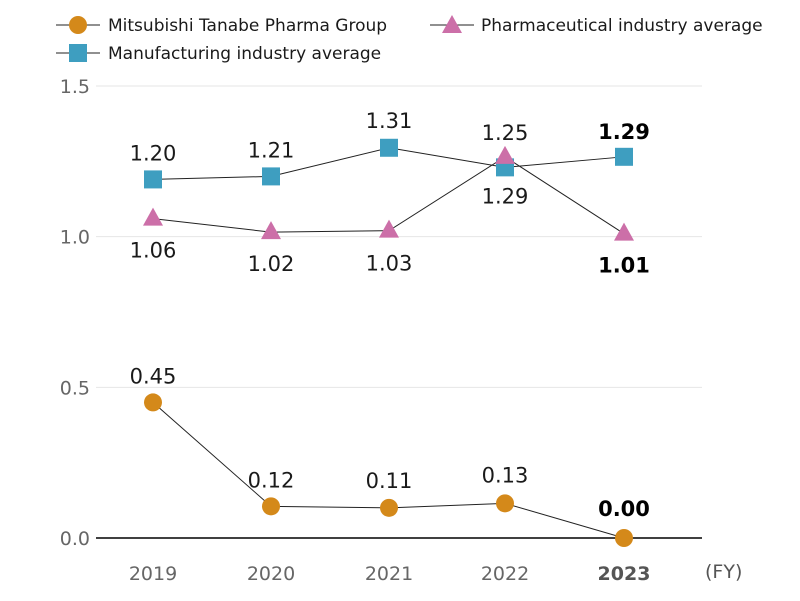  I want to click on data-label: 0.13, so click(505, 475).